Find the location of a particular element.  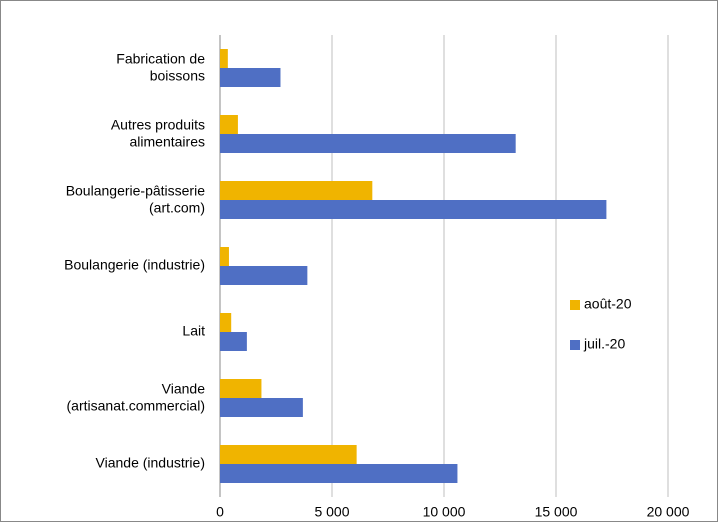

y-tick-label: Viande (artisanat.commercial) is located at coordinates (136, 396).